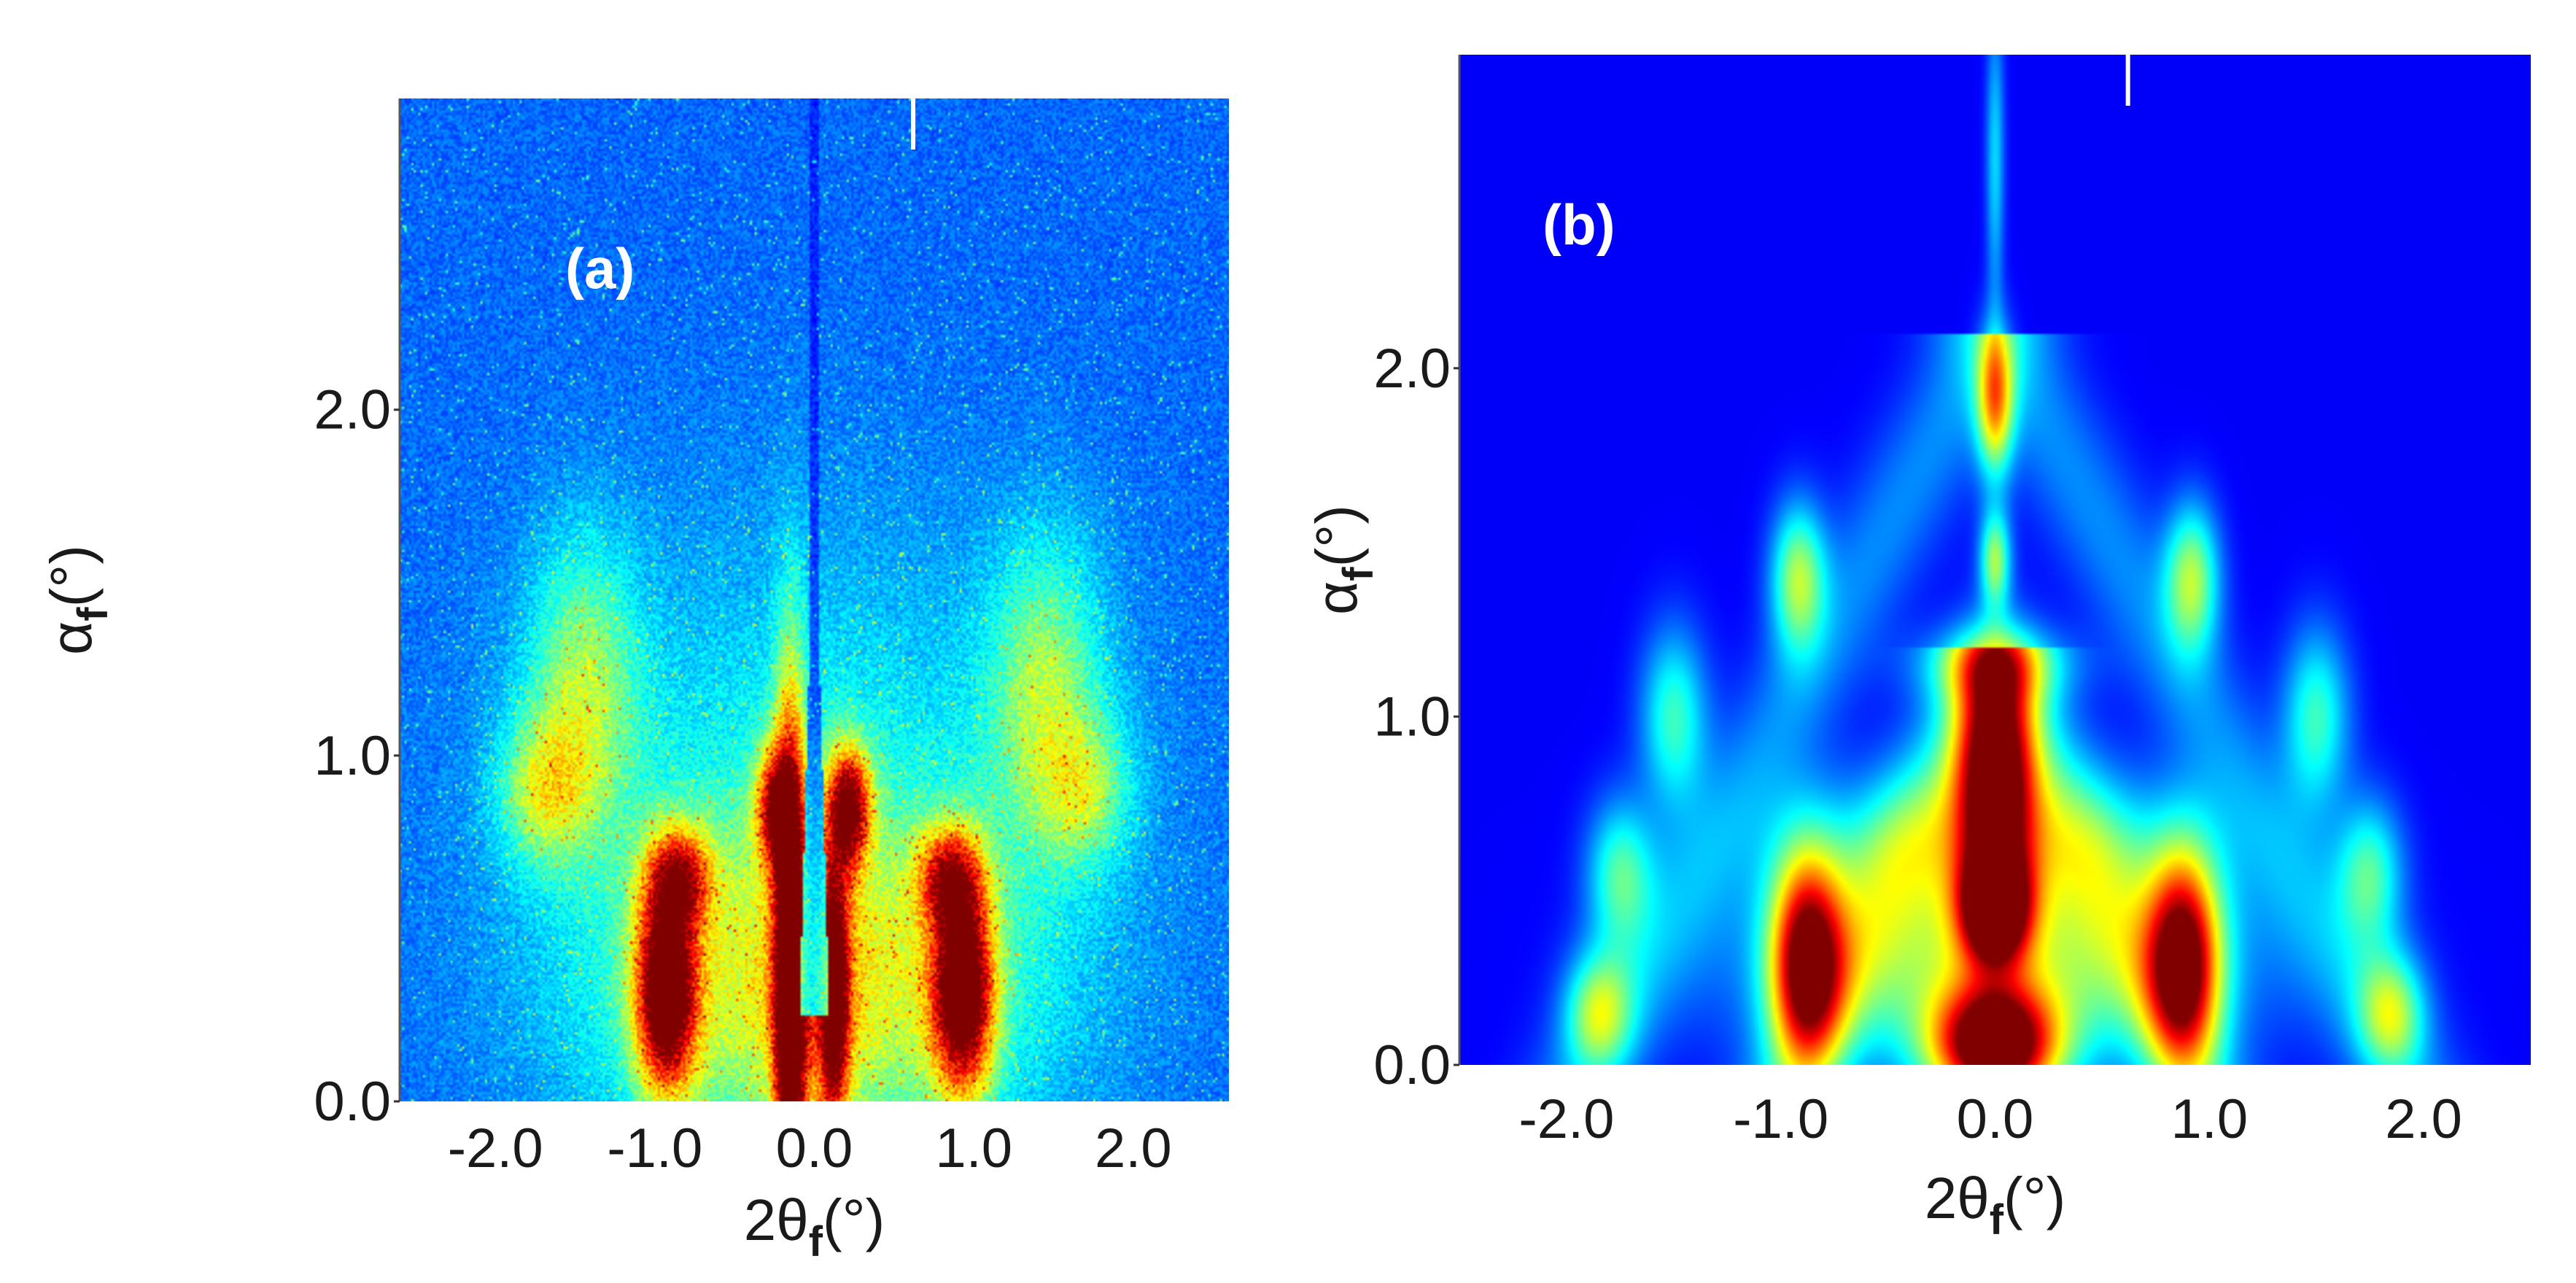 Image resolution: width=2576 pixels, height=1283 pixels. Describe the element at coordinates (1579, 225) in the screenshot. I see `panel-label: (b)` at that location.